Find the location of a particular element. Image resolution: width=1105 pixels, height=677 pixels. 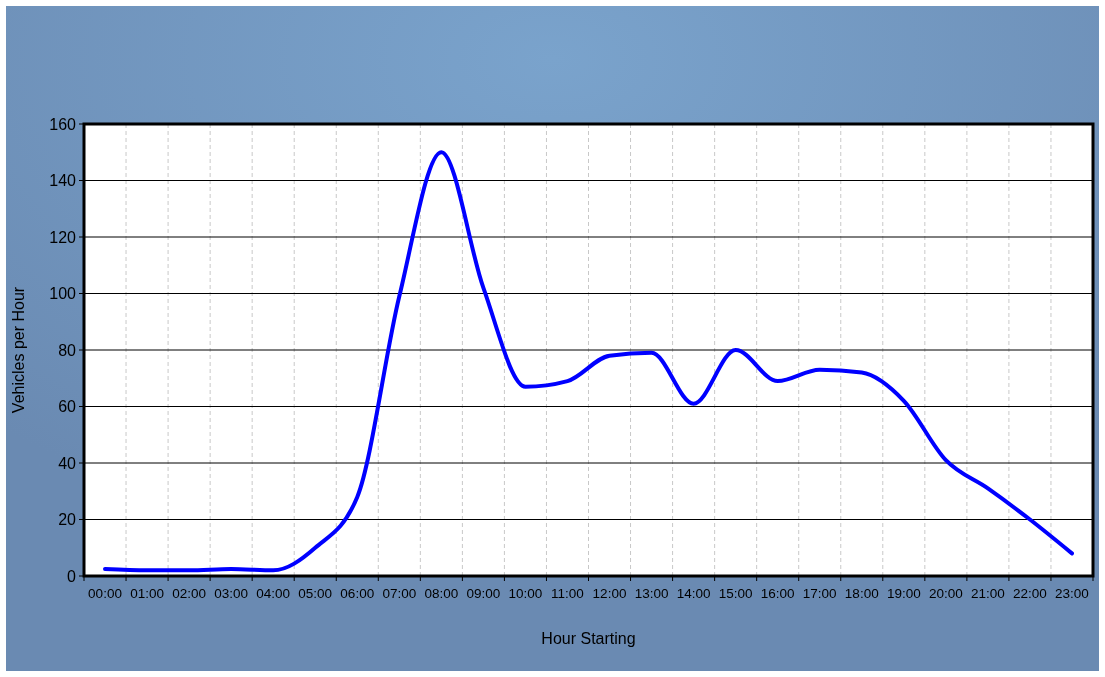

x-tick-label: 01:00 is located at coordinates (147, 593).